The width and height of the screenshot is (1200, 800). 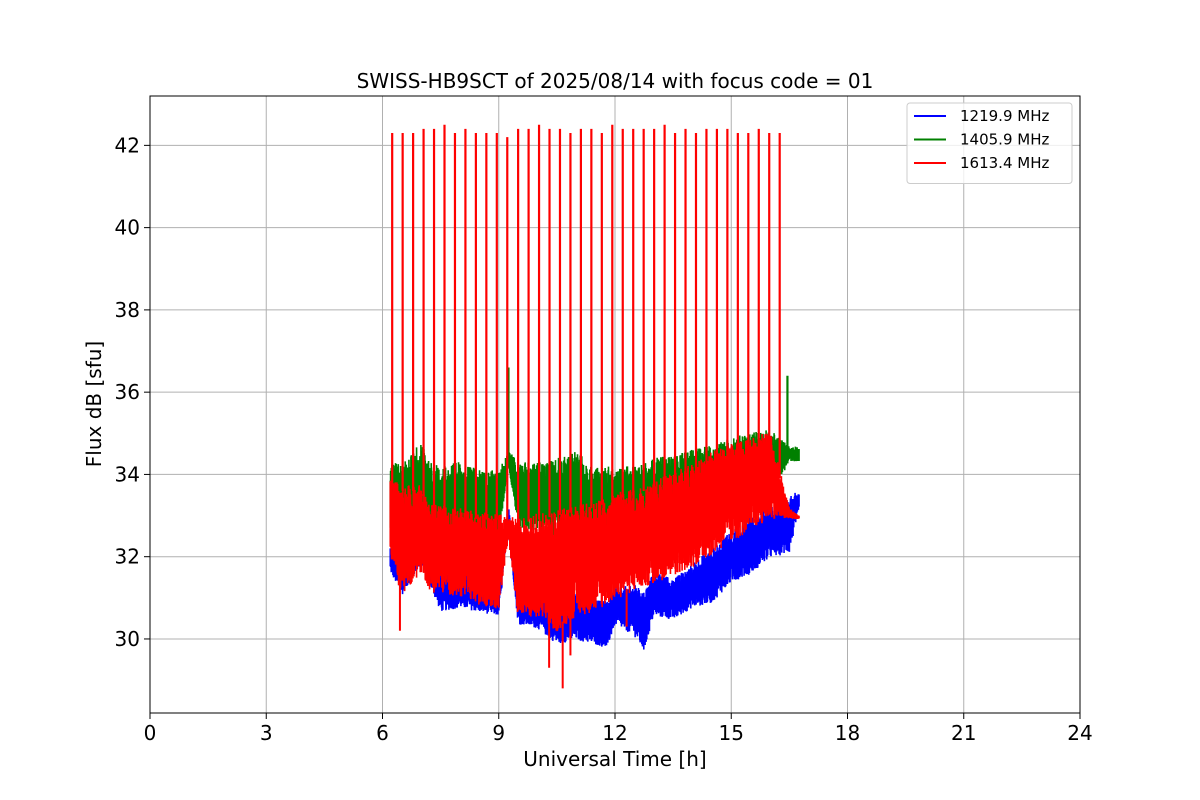 What do you see at coordinates (127, 228) in the screenshot?
I see `y-tick-label: 40` at bounding box center [127, 228].